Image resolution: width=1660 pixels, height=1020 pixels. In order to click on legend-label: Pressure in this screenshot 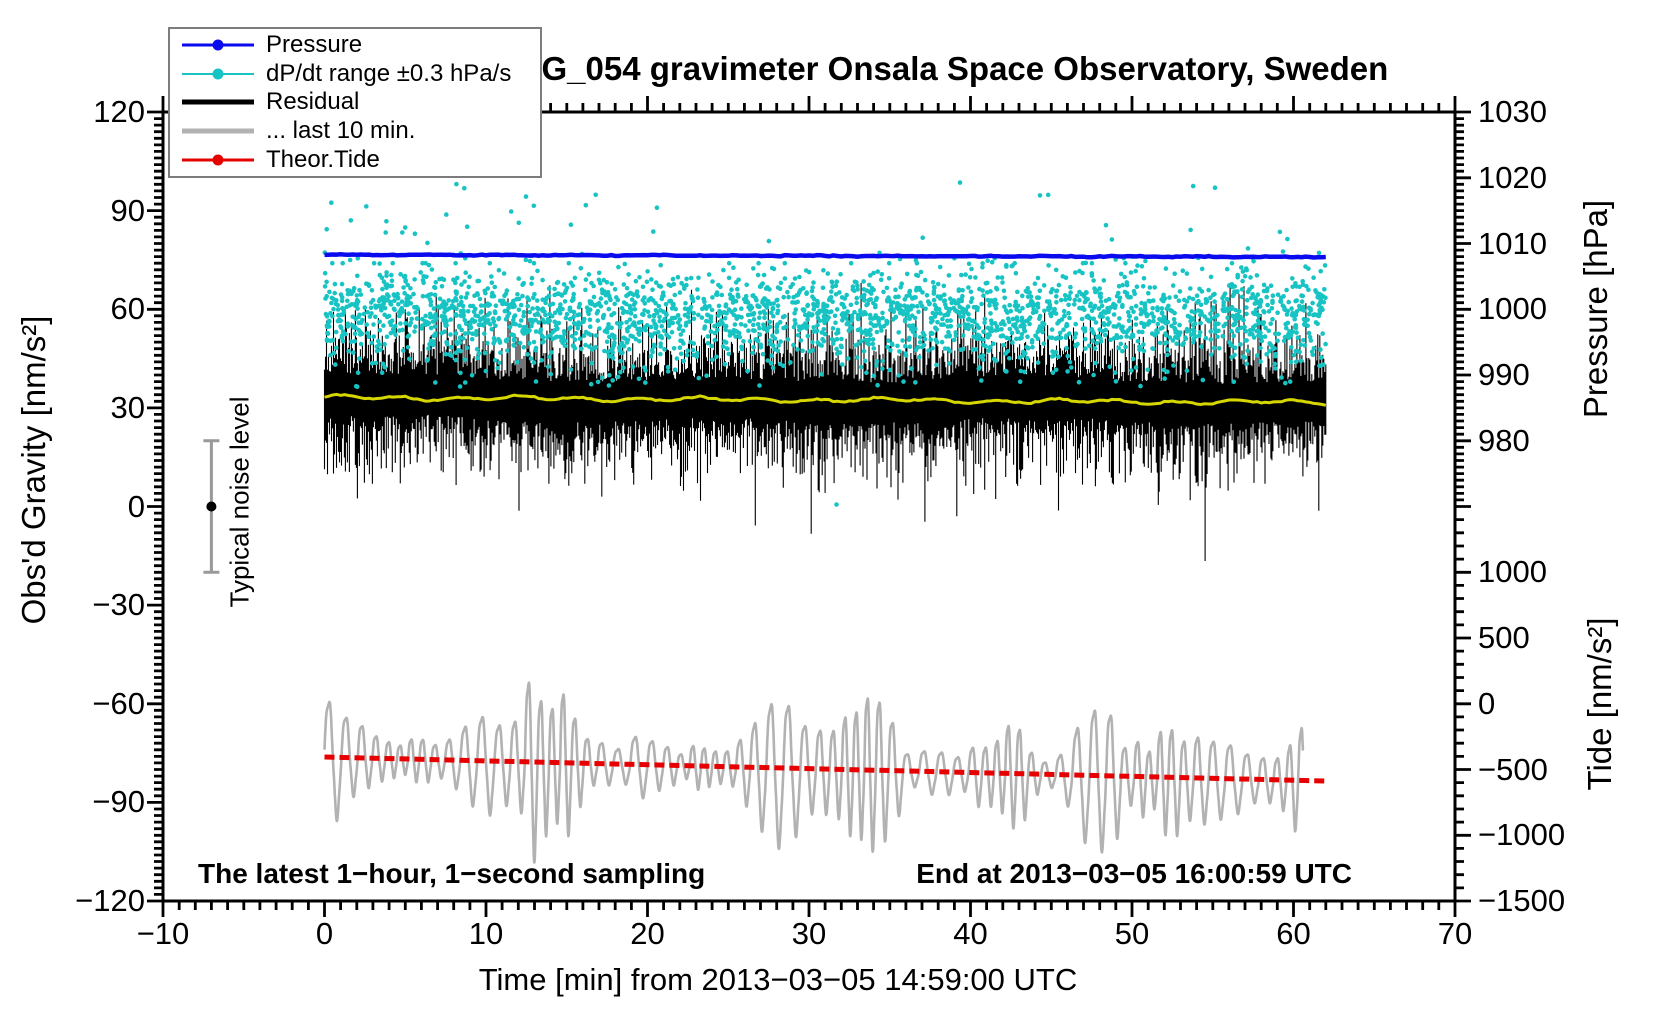, I will do `click(314, 45)`.